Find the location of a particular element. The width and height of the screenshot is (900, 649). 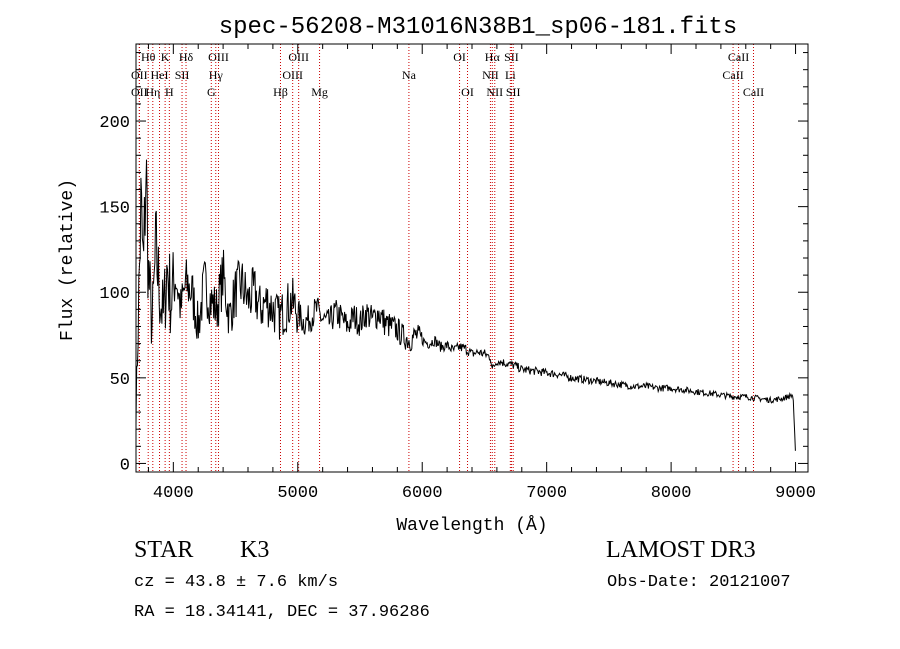

observation-date: Obs-Date: 20121007 is located at coordinates (699, 582).